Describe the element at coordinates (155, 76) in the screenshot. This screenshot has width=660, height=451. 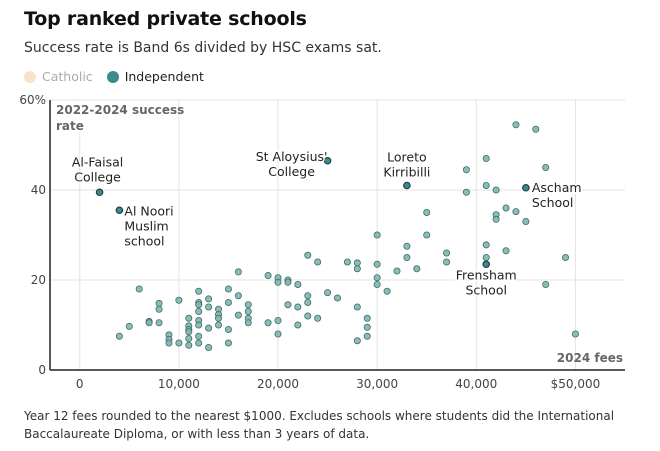
I see `legend-item-independent: Independent` at that location.